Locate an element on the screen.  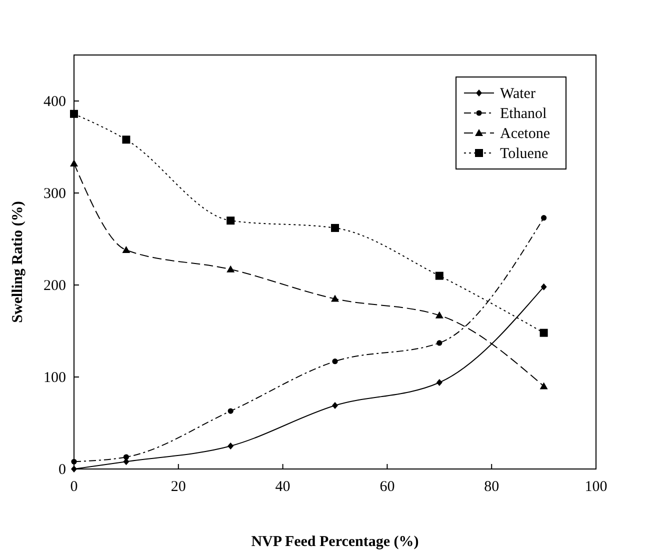
legend-label: Acetone is located at coordinates (525, 134).